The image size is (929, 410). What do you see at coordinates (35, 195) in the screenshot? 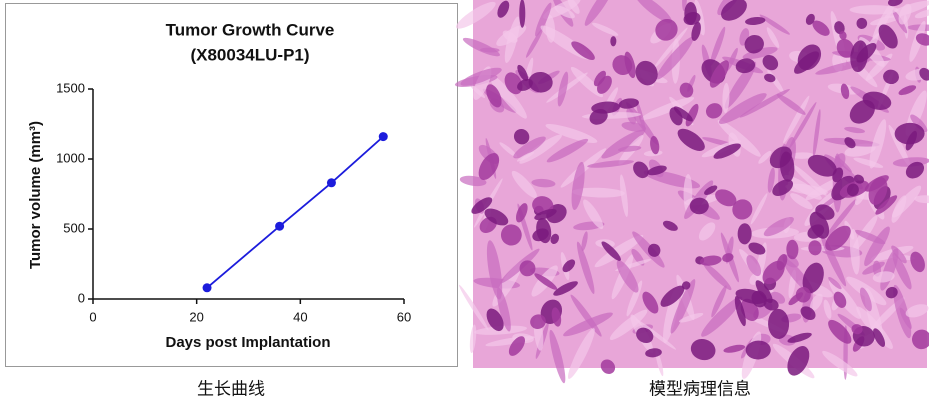
I see `y-axis-label: Tumor volume (mm³)` at bounding box center [35, 195].